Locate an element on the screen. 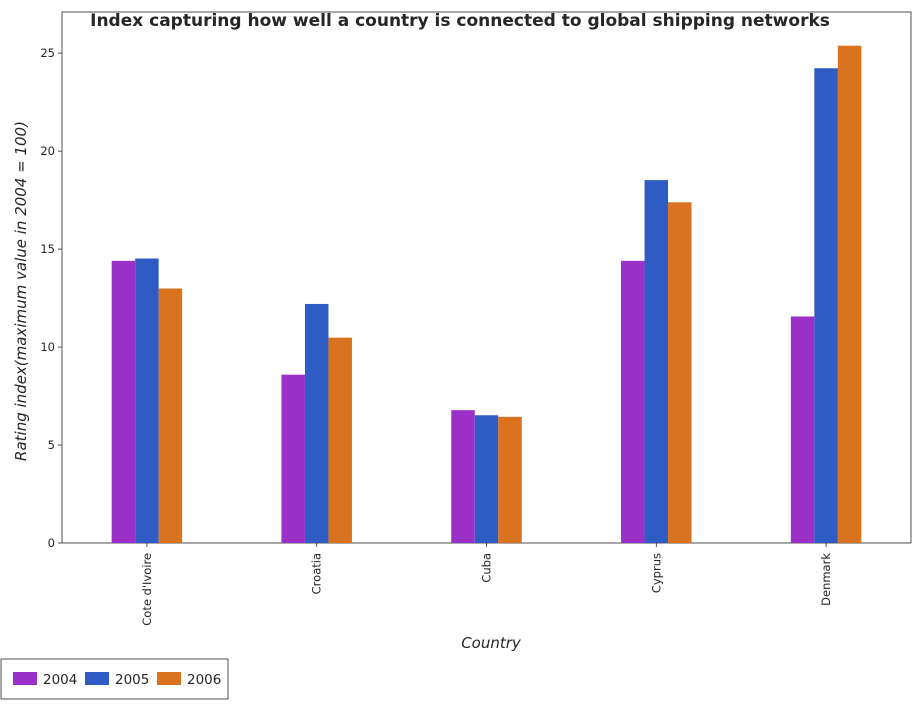  x-tick-label: Cuba is located at coordinates (487, 568).